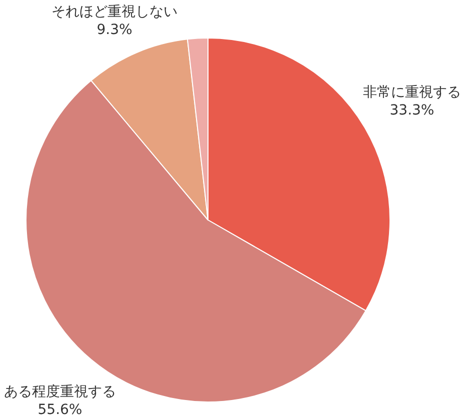 This screenshot has width=467, height=418. I want to click on slice-label: それほど重視しない 9.3%, so click(115, 21).